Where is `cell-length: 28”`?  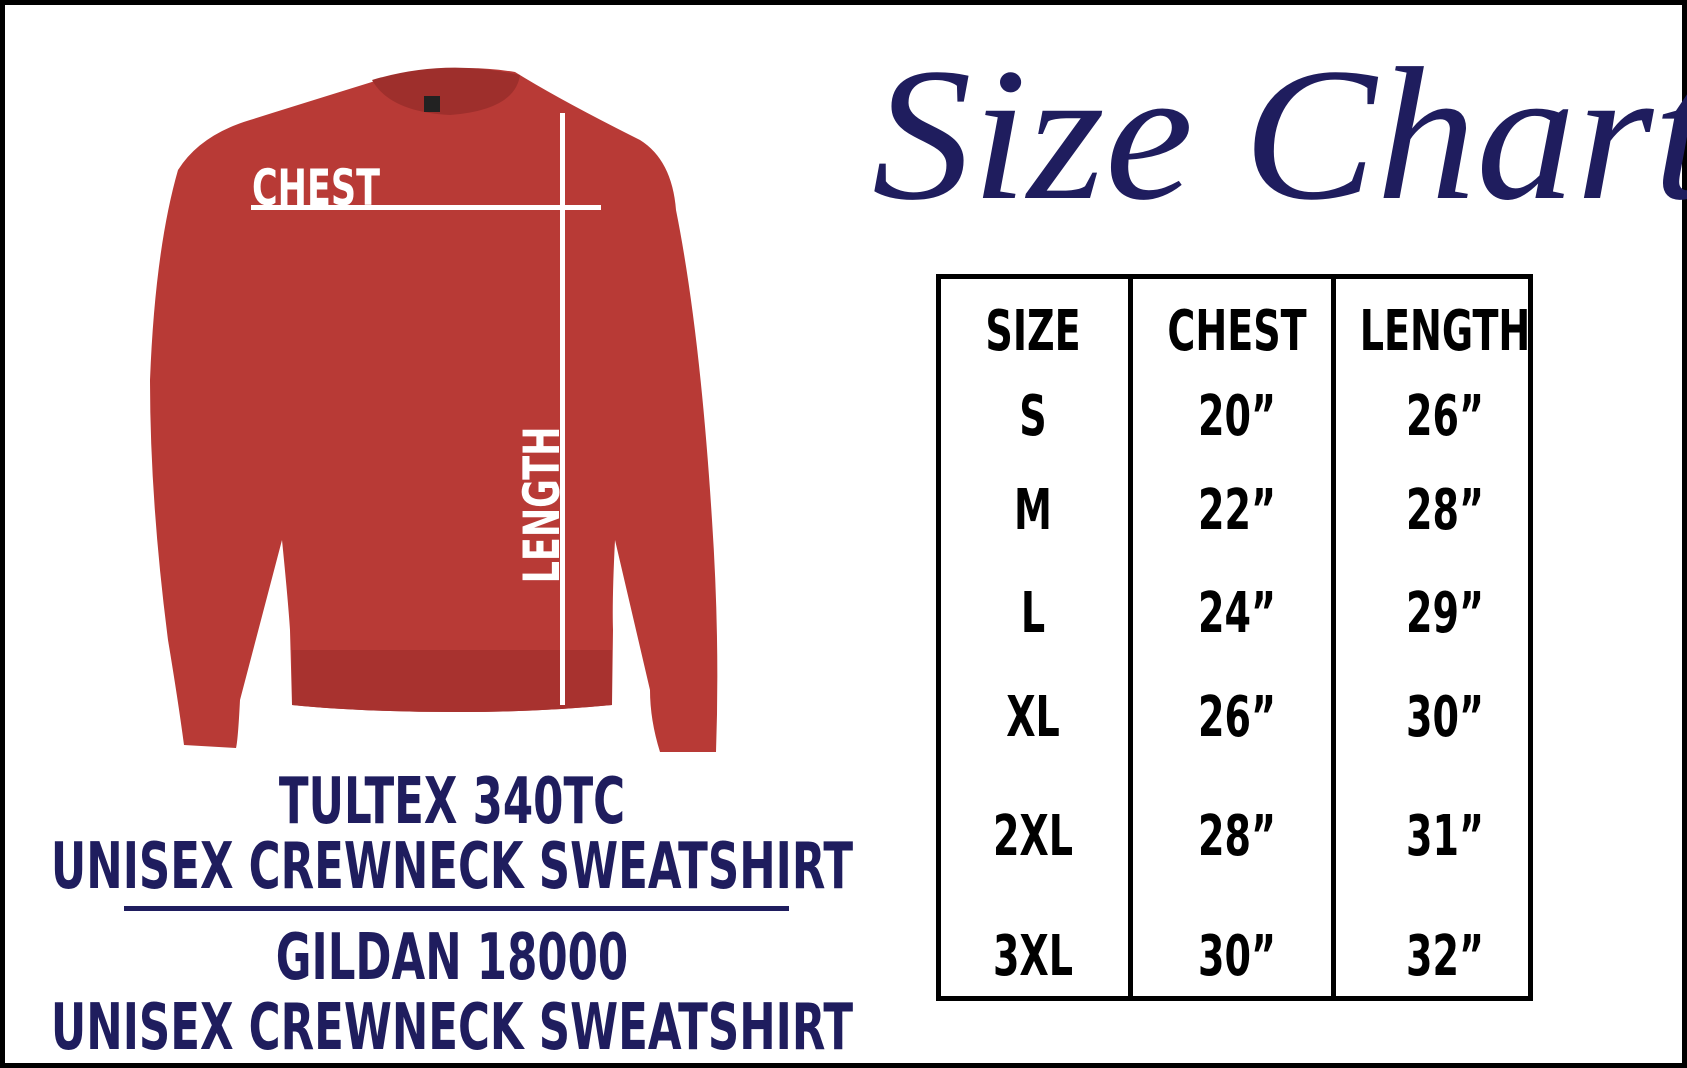
cell-length: 28” is located at coordinates (1445, 510).